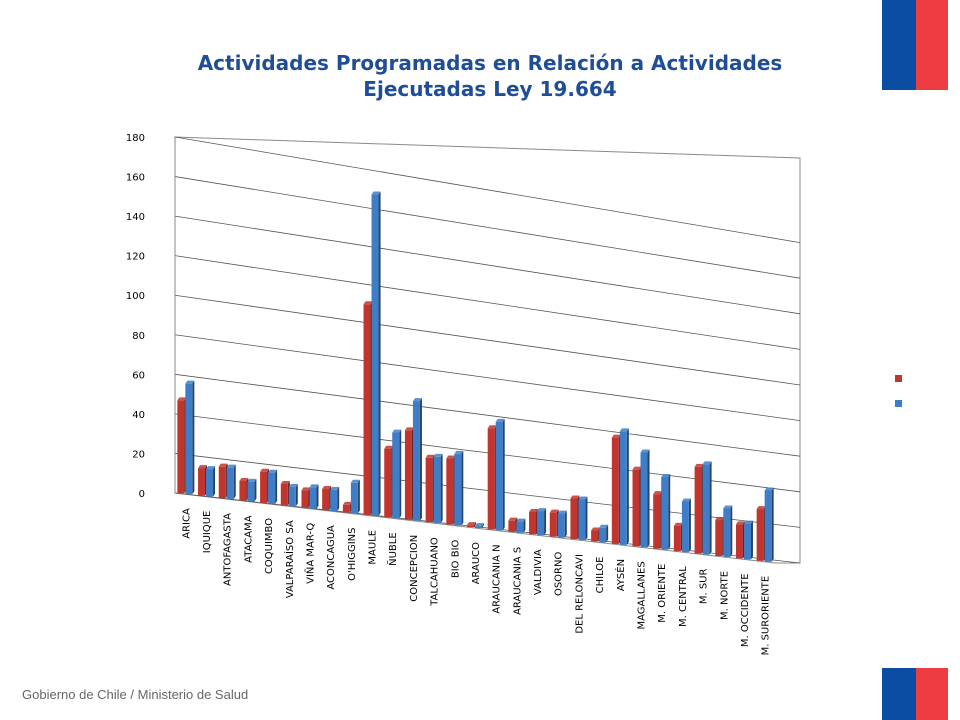 The height and width of the screenshot is (720, 960). I want to click on flag-blue-stripe, so click(899, 694).